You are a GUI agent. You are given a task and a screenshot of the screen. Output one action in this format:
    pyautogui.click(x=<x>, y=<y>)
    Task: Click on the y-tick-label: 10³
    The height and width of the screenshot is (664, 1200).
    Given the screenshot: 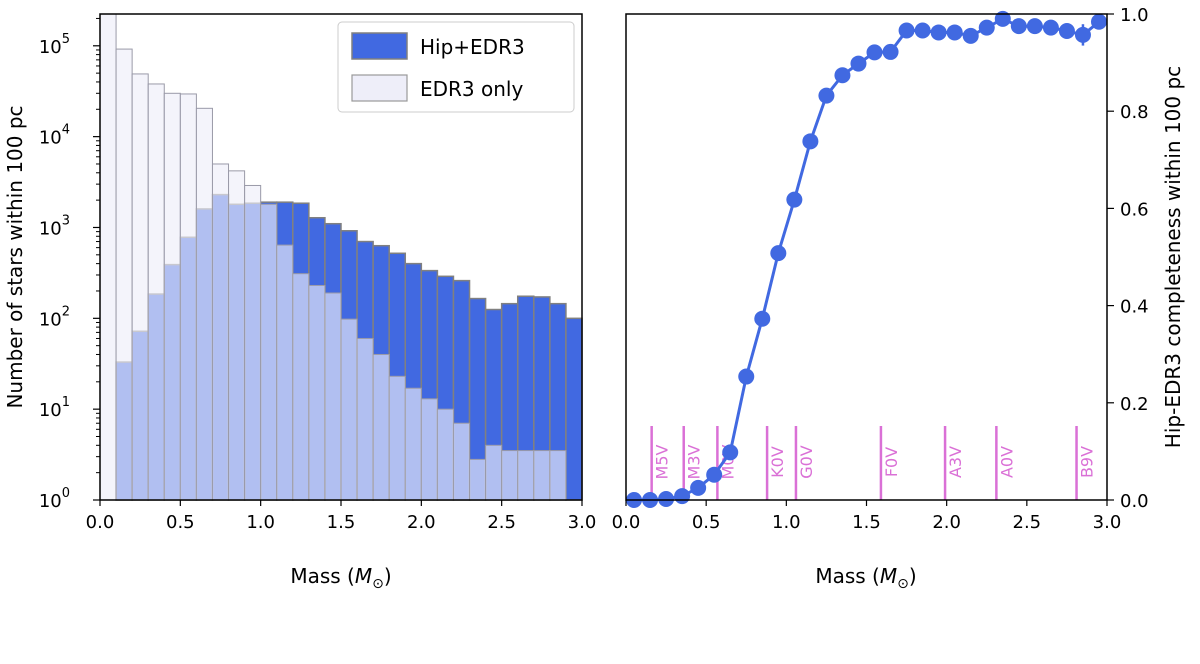 What is the action you would take?
    pyautogui.click(x=54, y=226)
    